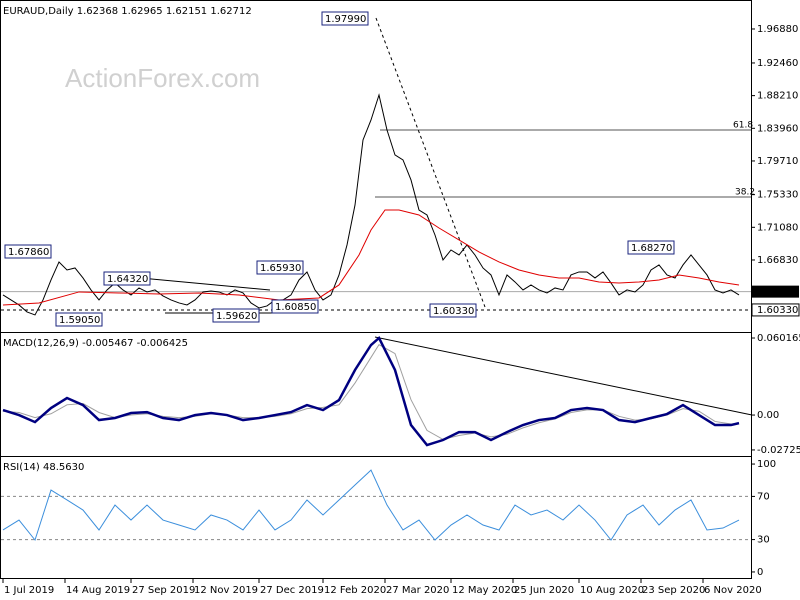 Image resolution: width=800 pixels, height=600 pixels. What do you see at coordinates (673, 590) in the screenshot?
I see `x-tick-label: 23 Sep 2020` at bounding box center [673, 590].